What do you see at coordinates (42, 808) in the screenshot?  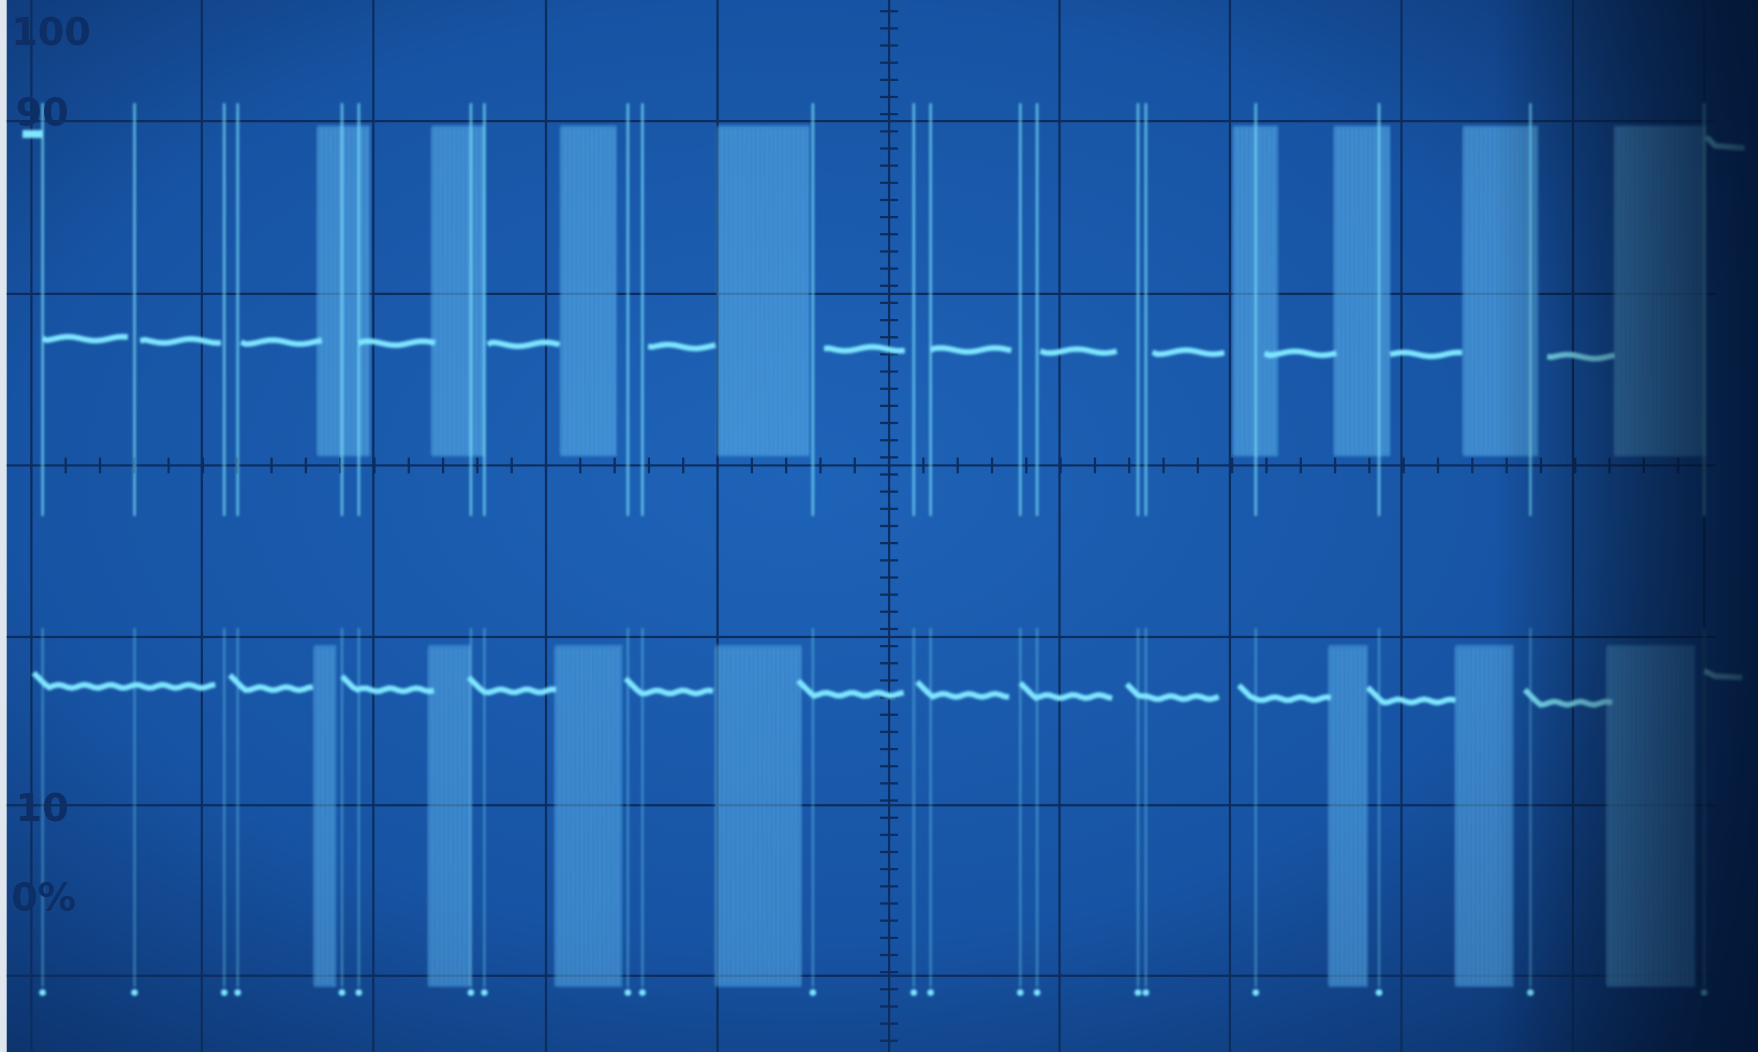 I see `graticule-label: 10` at bounding box center [42, 808].